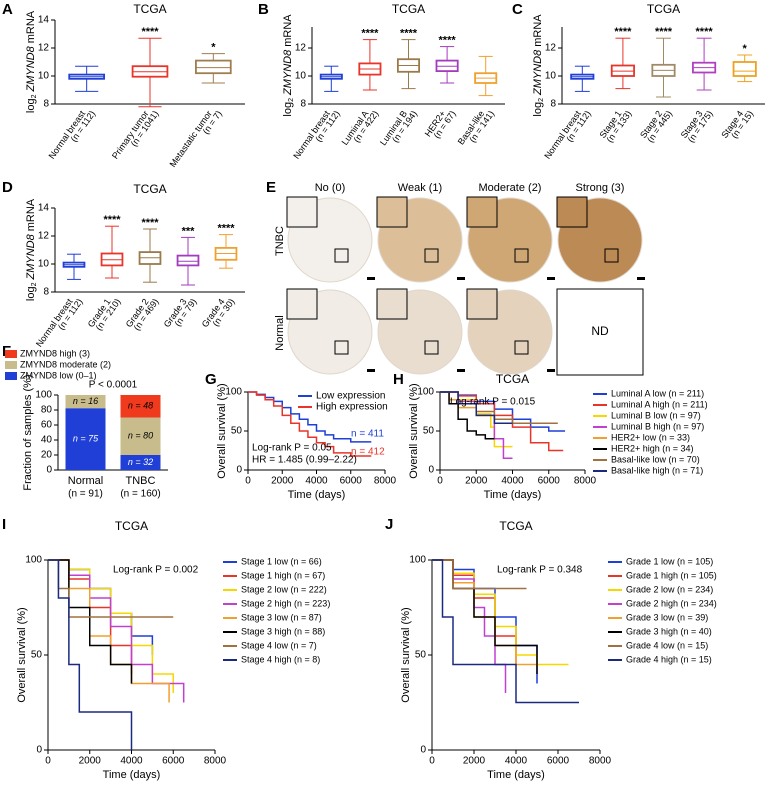  I want to click on legend-label: Luminal A high (n = 211), so click(659, 404).